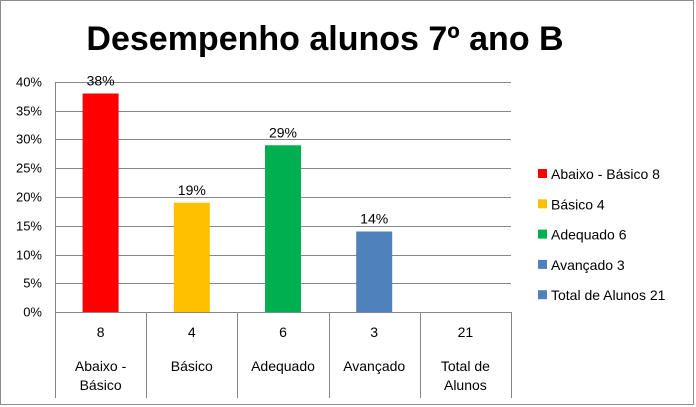 This screenshot has height=407, width=696. Describe the element at coordinates (466, 332) in the screenshot. I see `category-count: 21` at that location.